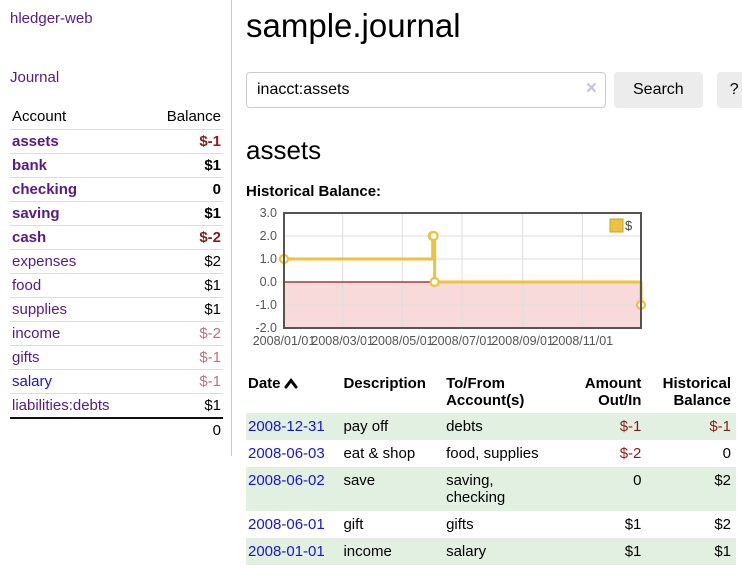  I want to click on account-row: cash $-2, so click(116, 237).